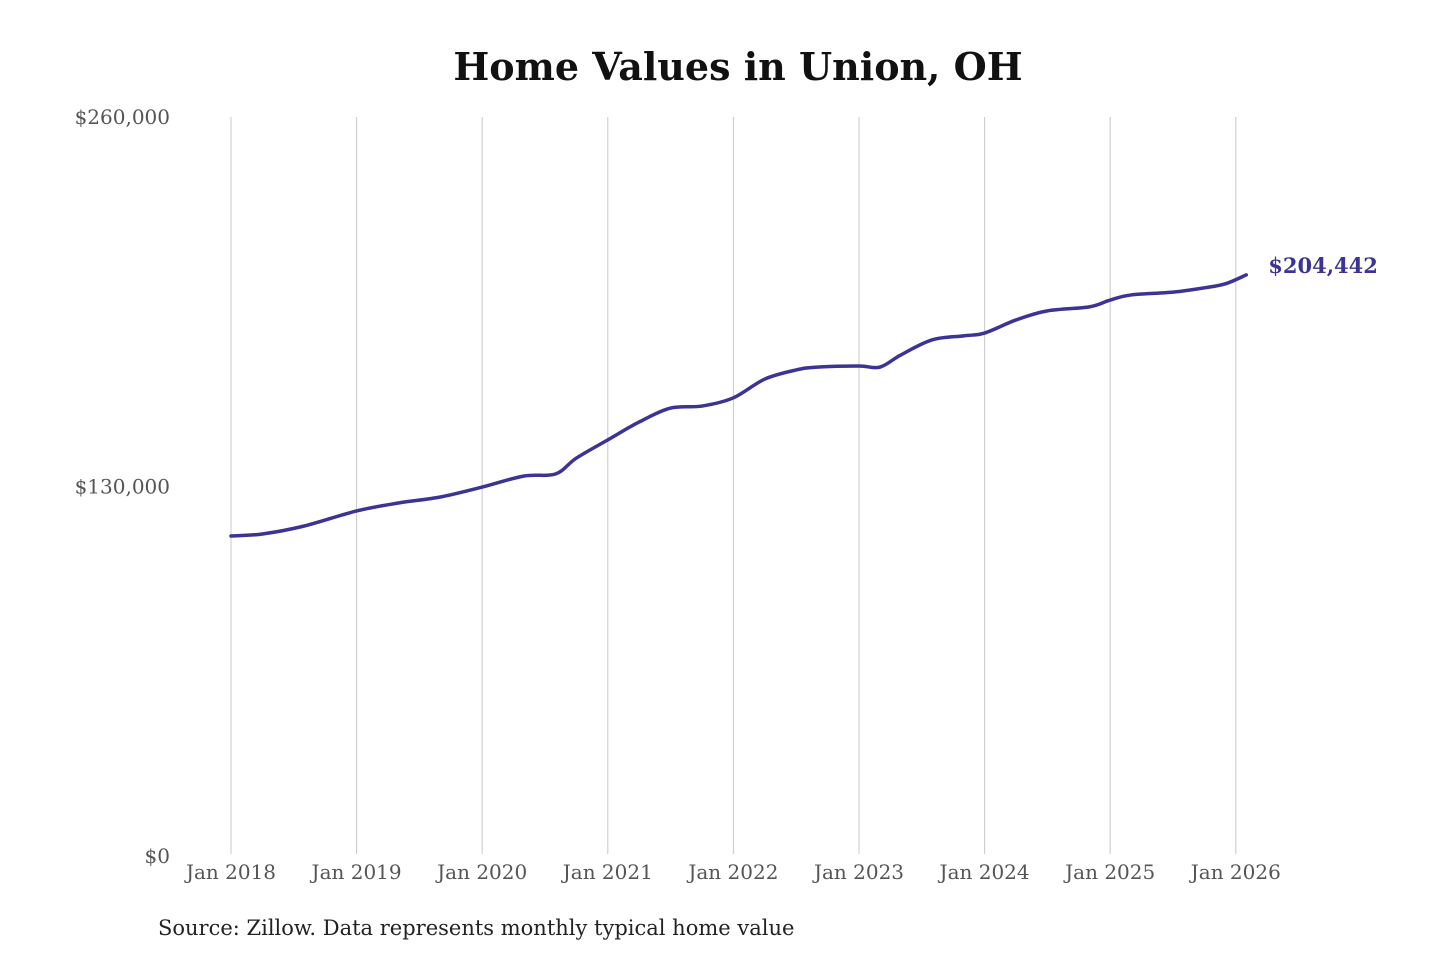 The width and height of the screenshot is (1440, 960). What do you see at coordinates (122, 487) in the screenshot?
I see `y-tick-label: $130,000` at bounding box center [122, 487].